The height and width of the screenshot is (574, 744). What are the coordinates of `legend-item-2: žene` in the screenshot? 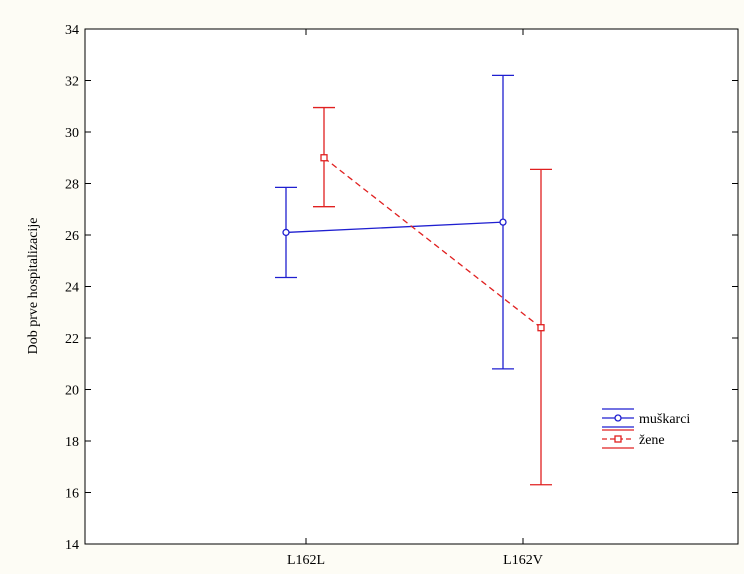 It's located at (633, 439).